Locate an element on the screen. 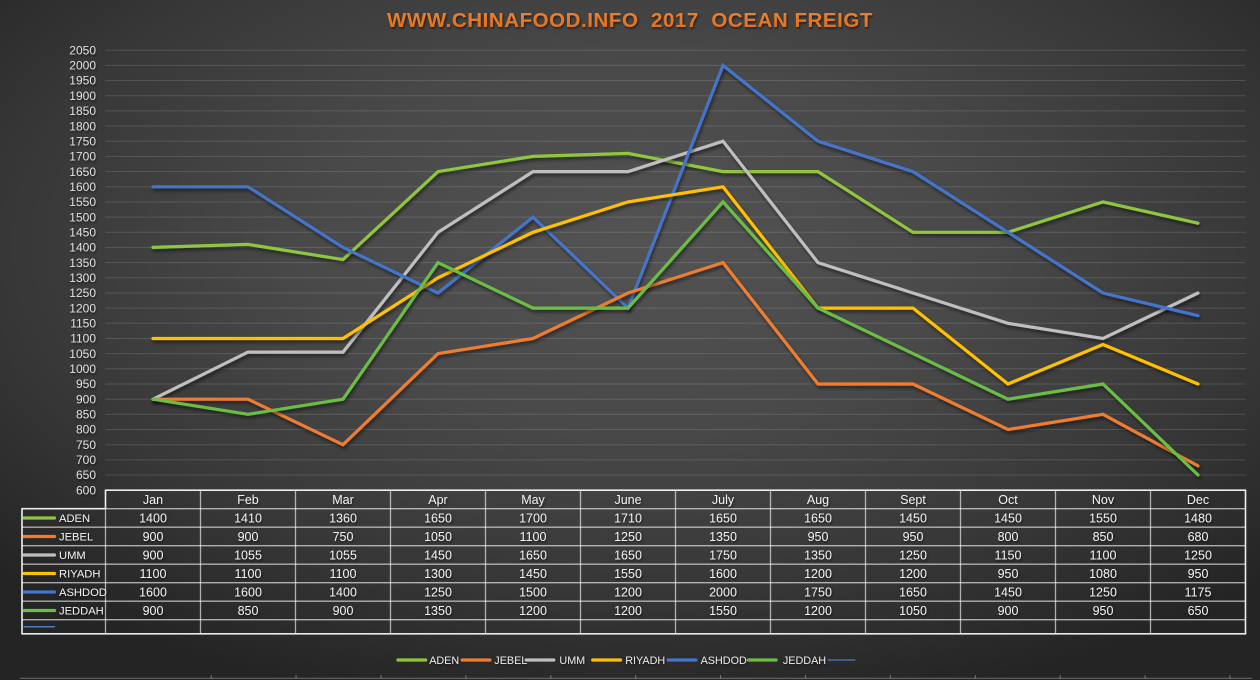 Image resolution: width=1260 pixels, height=680 pixels. svg-text: 1850 is located at coordinates (82, 111).